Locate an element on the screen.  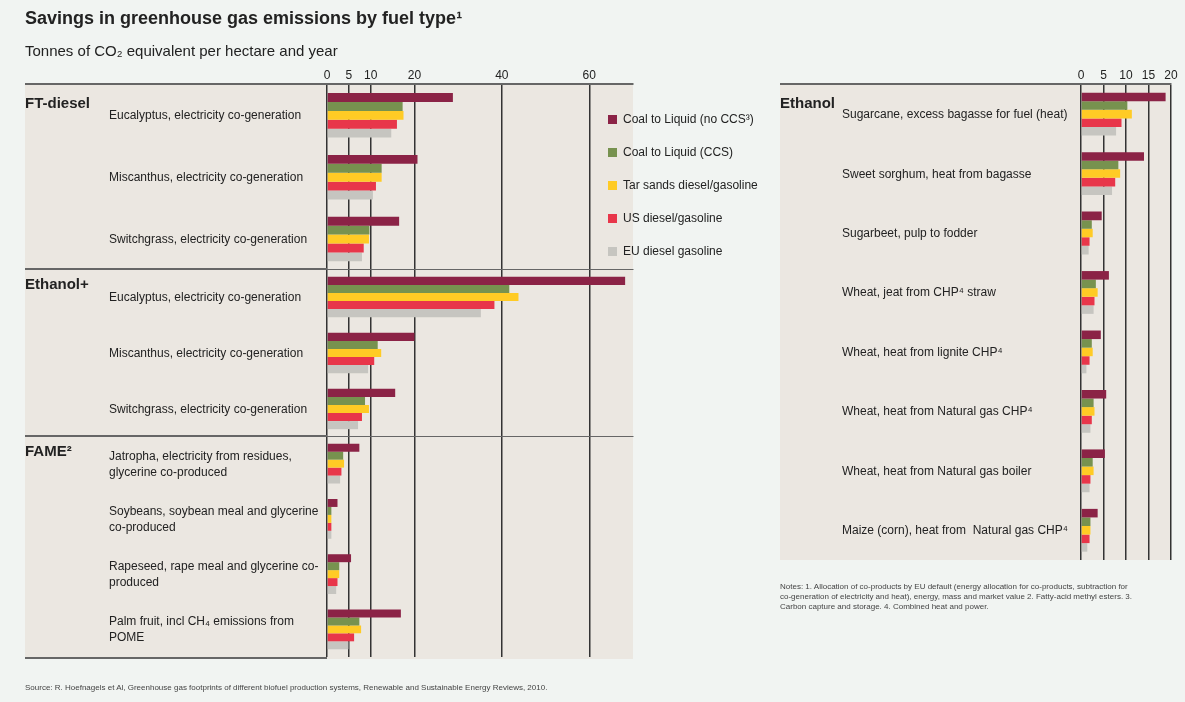
y-tick-label: Miscanthus, electricity co-generation is located at coordinates (207, 353).